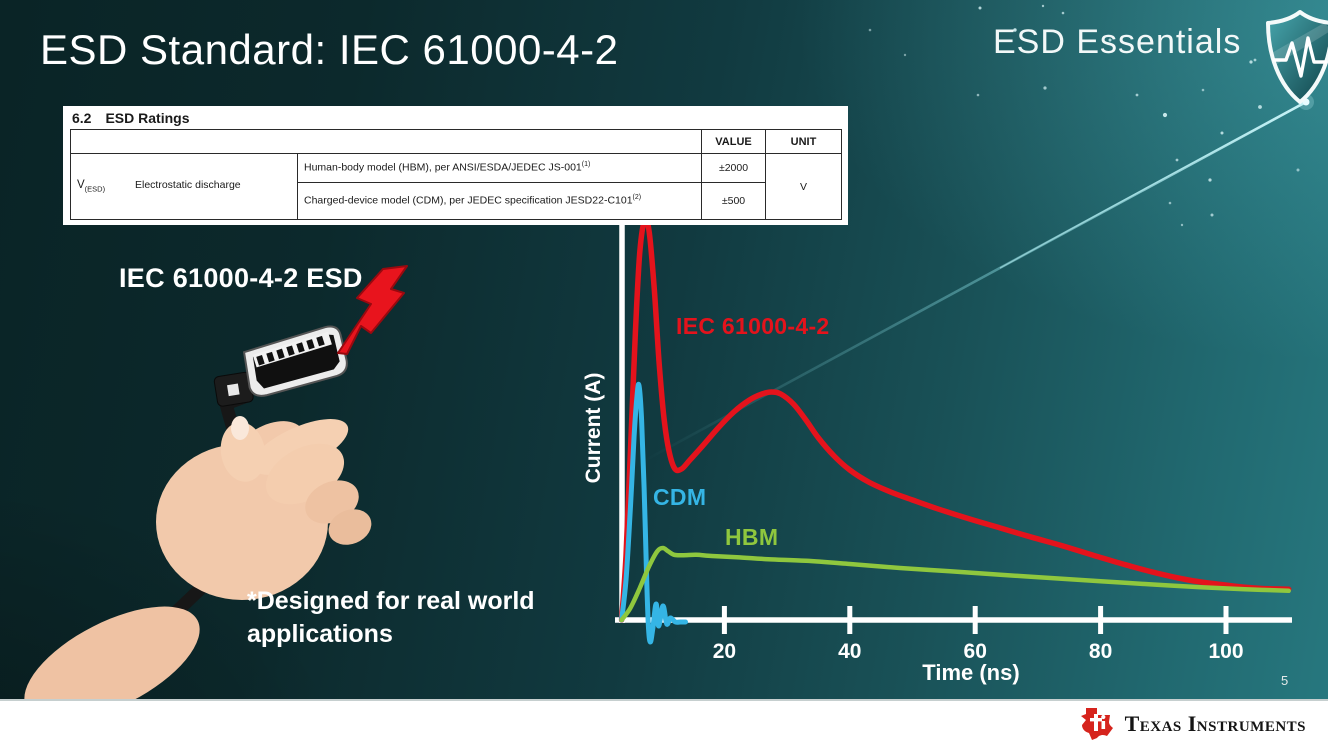 The width and height of the screenshot is (1328, 746). I want to click on hbm-value-cell: ±2000, so click(733, 168).